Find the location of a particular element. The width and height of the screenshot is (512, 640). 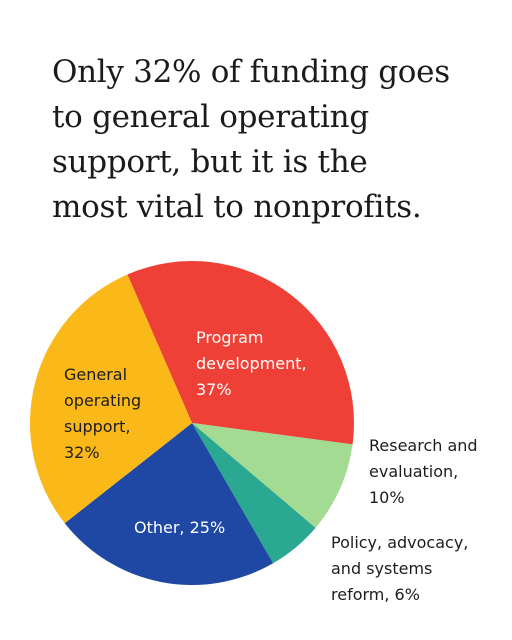

slice-label-other: Other, 25% is located at coordinates (179, 528).